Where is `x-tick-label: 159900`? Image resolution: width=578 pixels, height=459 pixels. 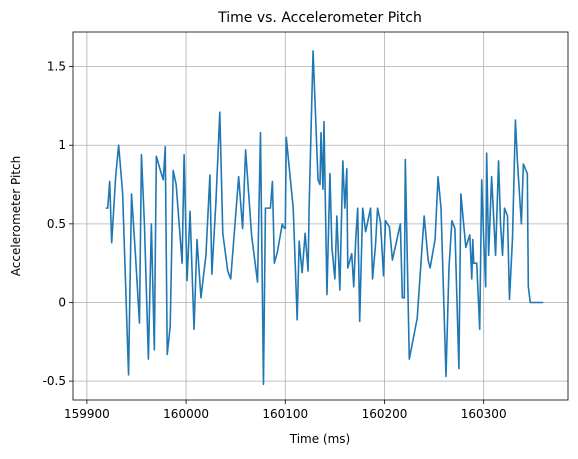
x-tick-label: 159900 is located at coordinates (87, 414).